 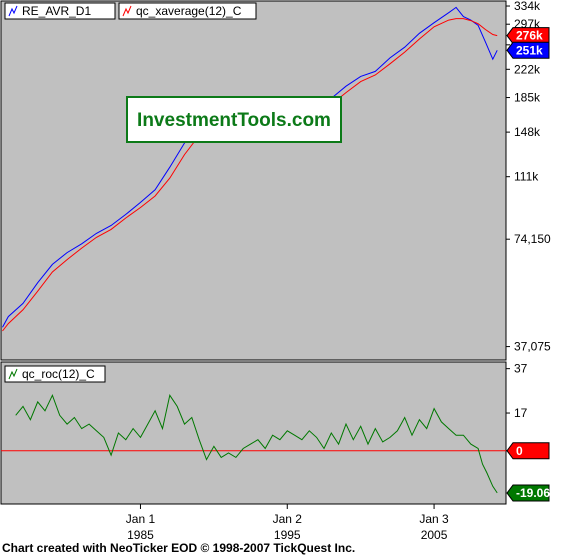 I want to click on investmenttools-logo: InvestmentTools.com, so click(x=234, y=119).